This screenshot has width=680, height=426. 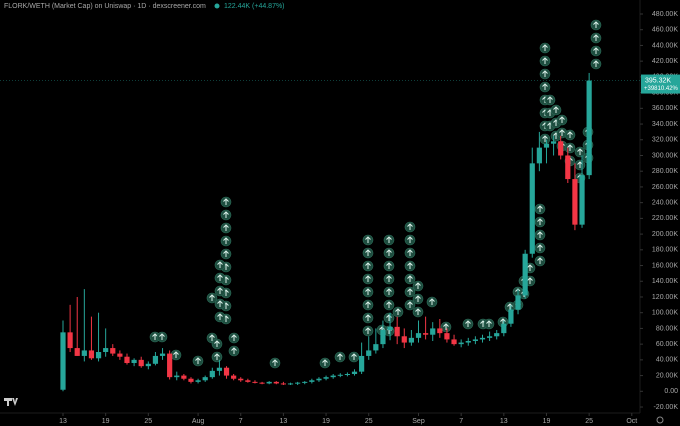 I want to click on y-tick-label: 320.00K, so click(x=665, y=140).